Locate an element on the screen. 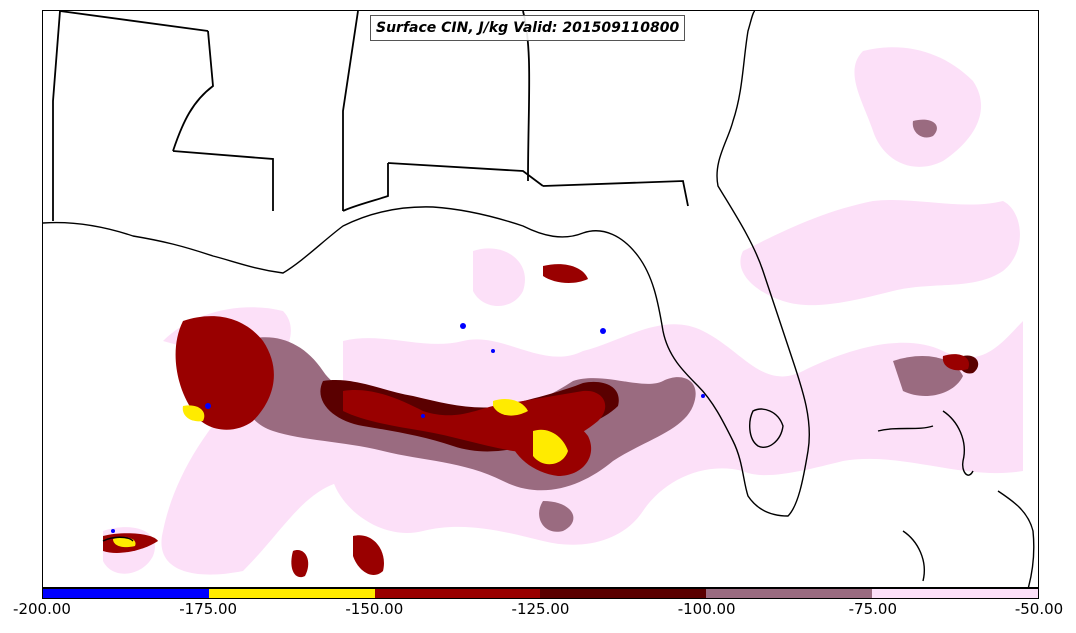 This screenshot has width=1076, height=633. colorbar-tick-label: -50.00 is located at coordinates (1039, 609).